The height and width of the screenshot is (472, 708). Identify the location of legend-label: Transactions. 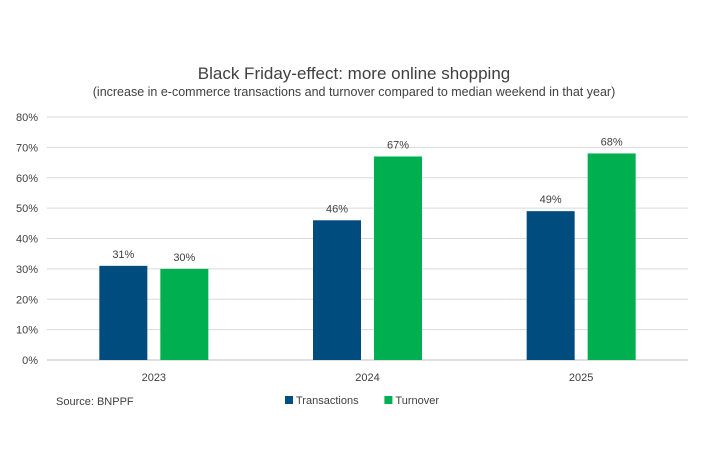
(327, 401).